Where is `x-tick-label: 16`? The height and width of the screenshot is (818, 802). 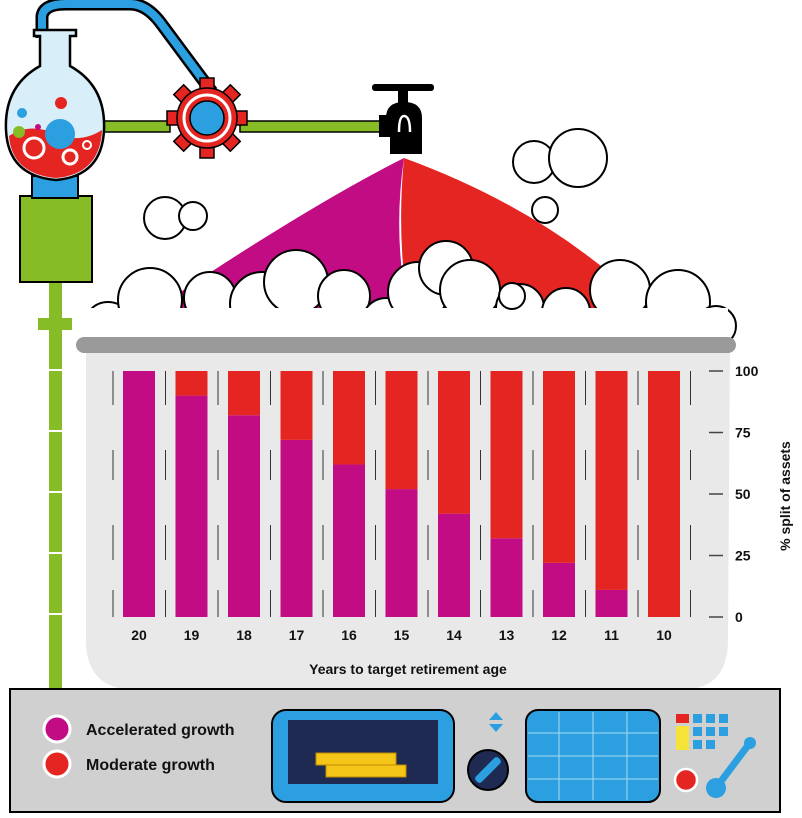 x-tick-label: 16 is located at coordinates (349, 635).